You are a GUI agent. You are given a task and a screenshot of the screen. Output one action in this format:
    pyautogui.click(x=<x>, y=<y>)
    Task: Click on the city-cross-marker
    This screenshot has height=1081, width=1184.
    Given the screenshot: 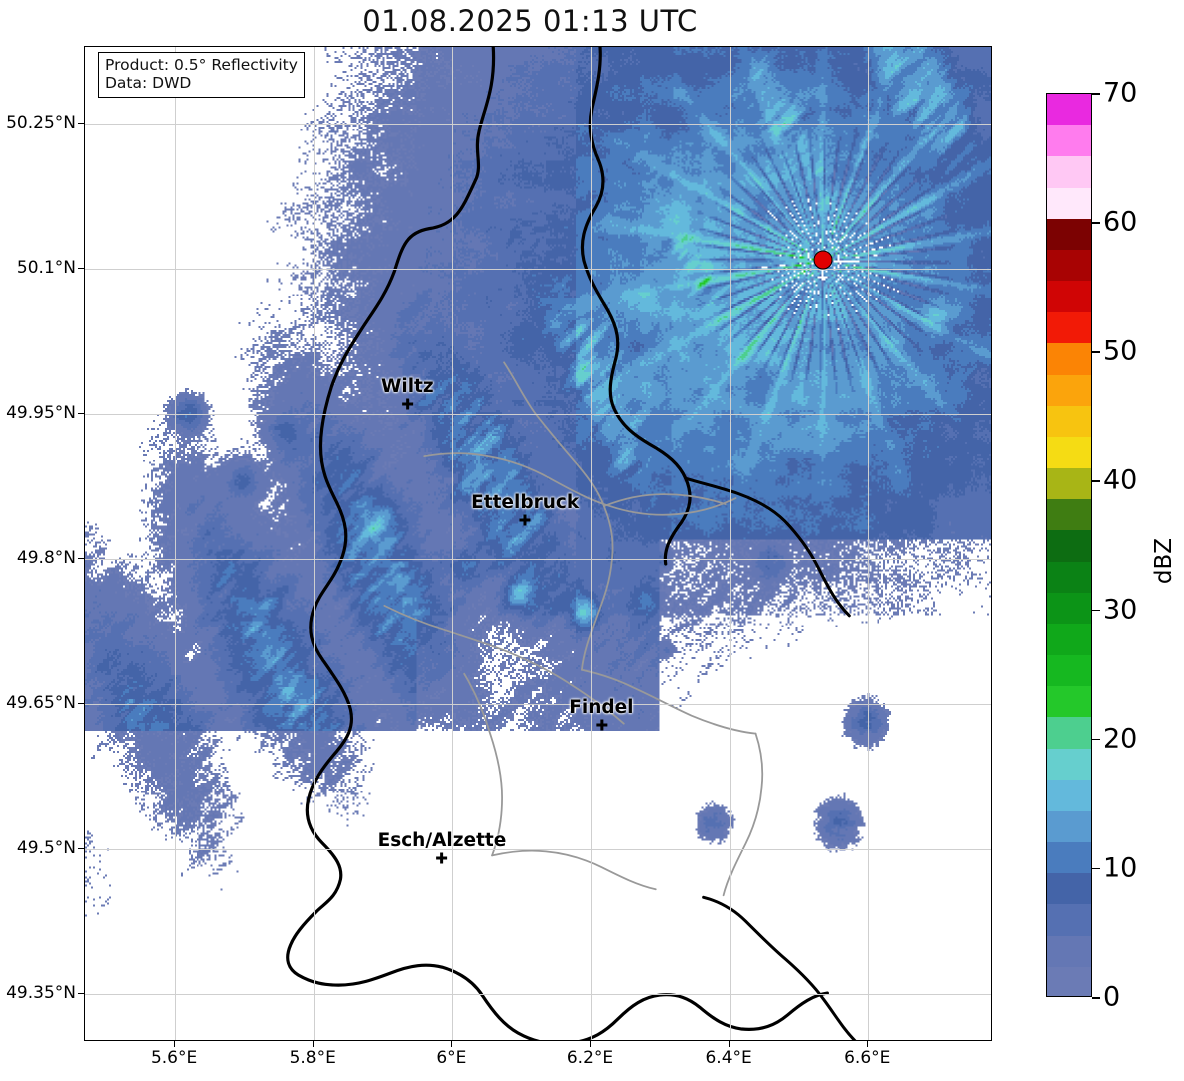 What is the action you would take?
    pyautogui.click(x=525, y=520)
    